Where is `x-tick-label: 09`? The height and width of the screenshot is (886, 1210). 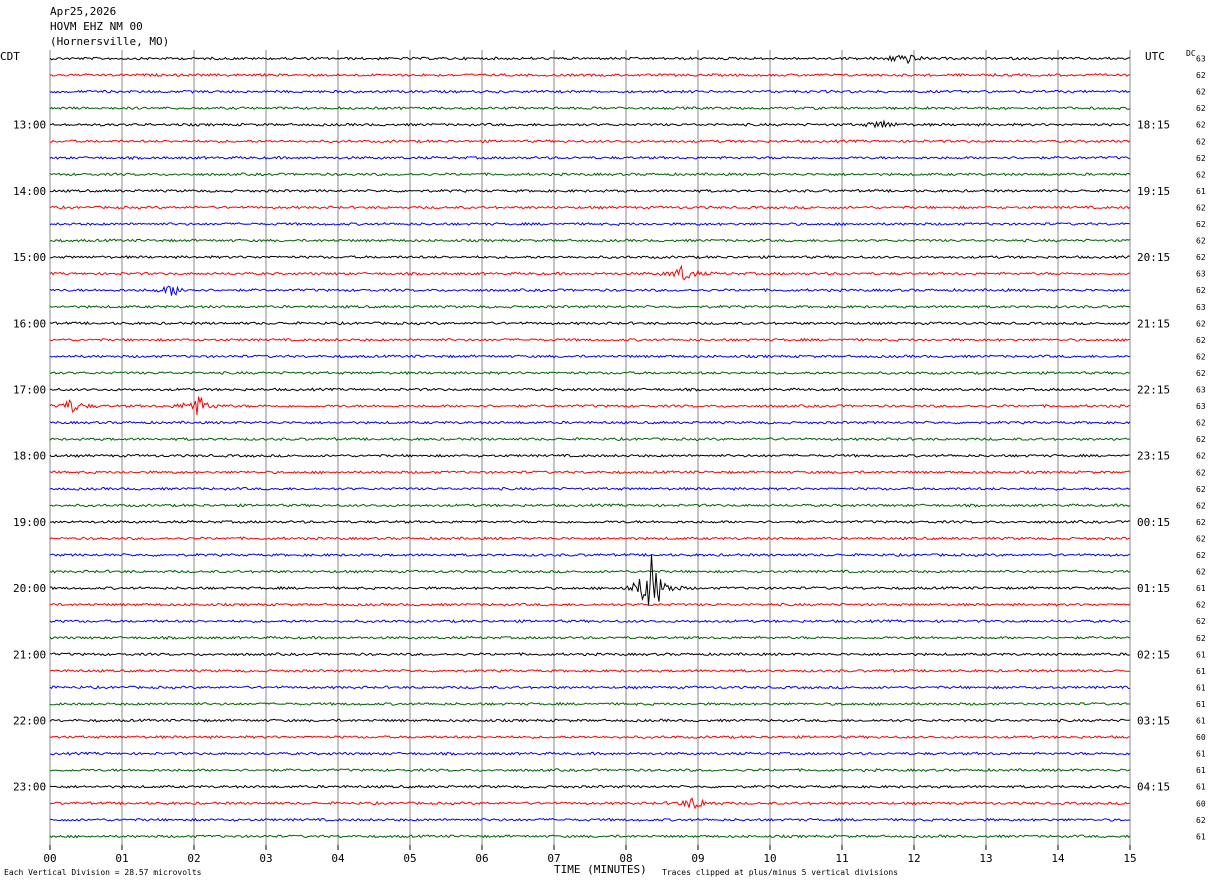 x-tick-label: 09 is located at coordinates (697, 858).